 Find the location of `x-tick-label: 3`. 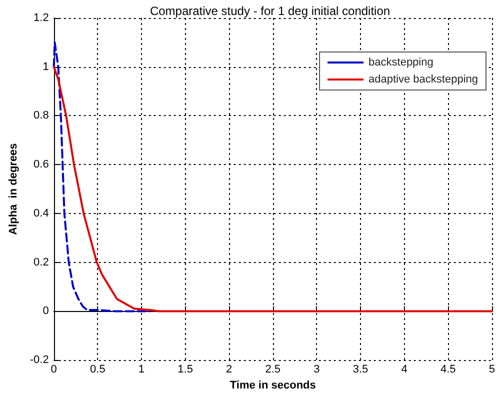

x-tick-label: 3 is located at coordinates (317, 370).